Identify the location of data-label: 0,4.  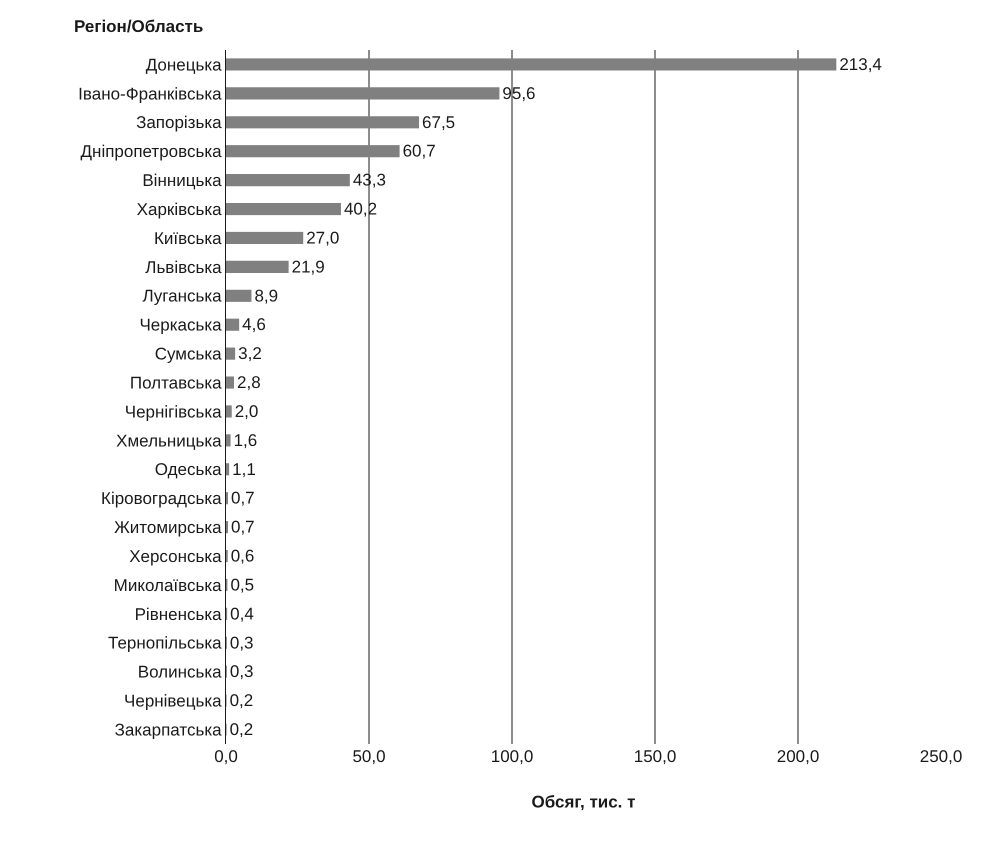
(242, 614).